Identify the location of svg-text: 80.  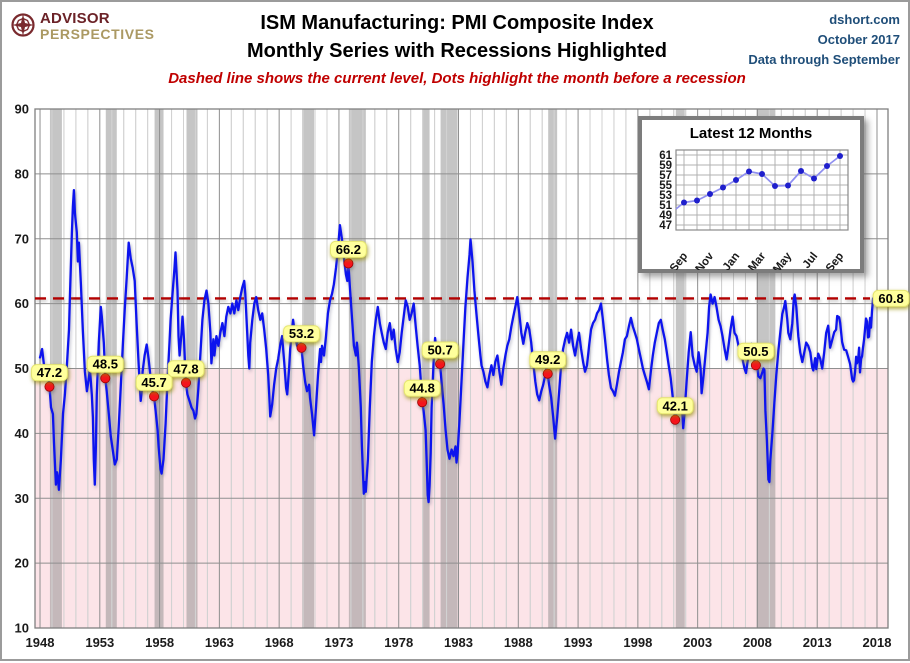
(22, 173).